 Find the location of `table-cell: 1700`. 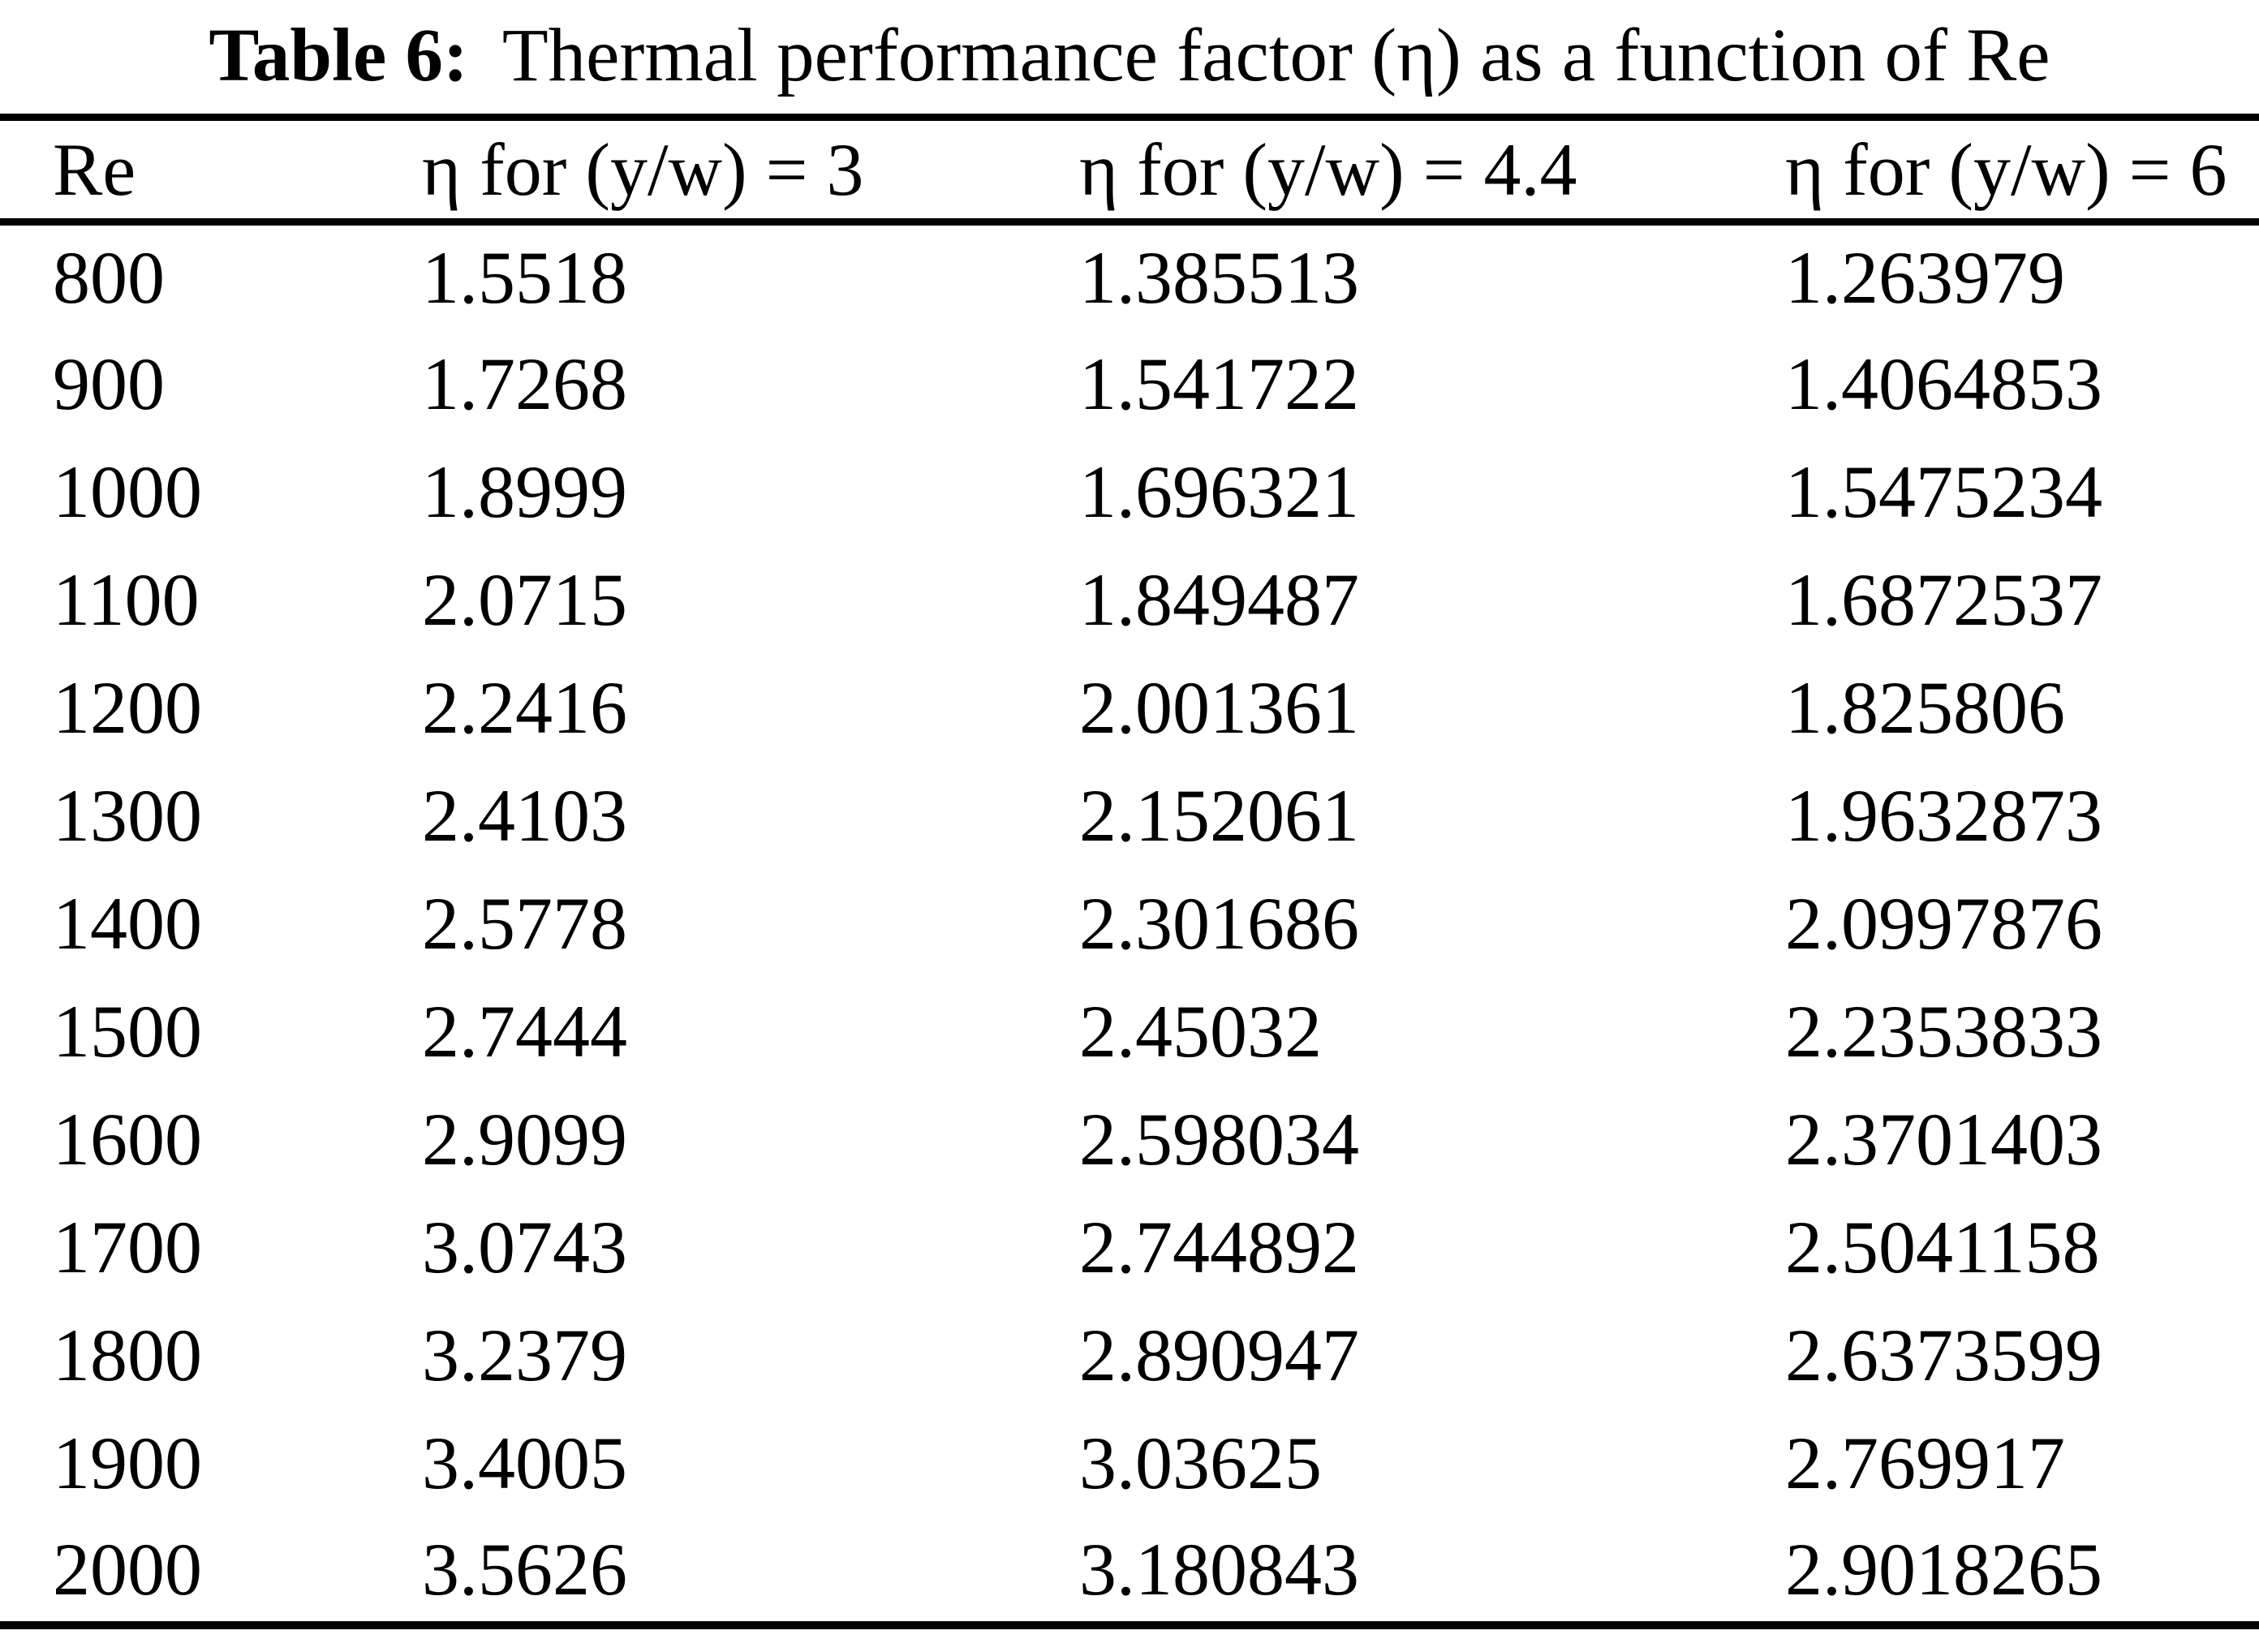

table-cell: 1700 is located at coordinates (127, 1247).